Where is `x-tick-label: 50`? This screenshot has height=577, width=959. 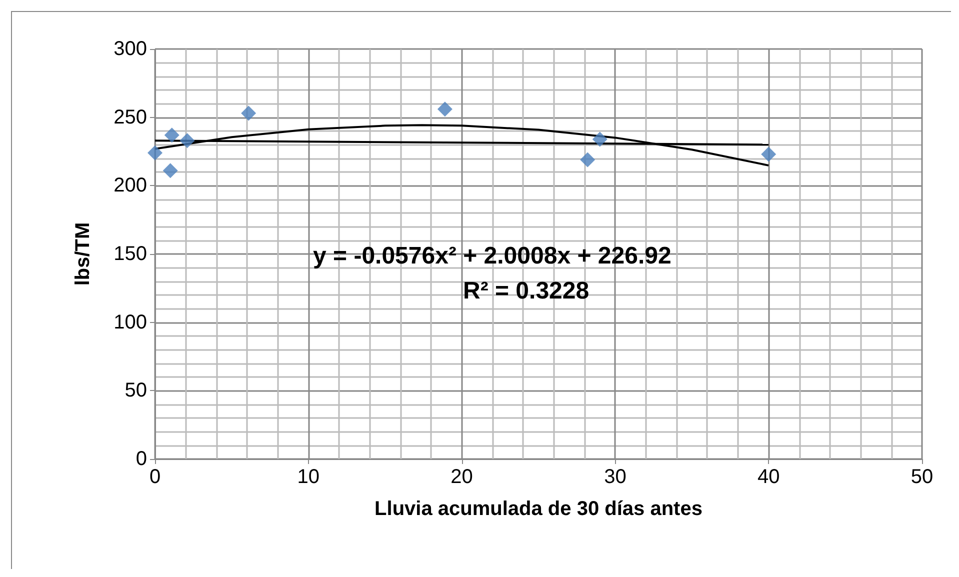
x-tick-label: 50 is located at coordinates (922, 477).